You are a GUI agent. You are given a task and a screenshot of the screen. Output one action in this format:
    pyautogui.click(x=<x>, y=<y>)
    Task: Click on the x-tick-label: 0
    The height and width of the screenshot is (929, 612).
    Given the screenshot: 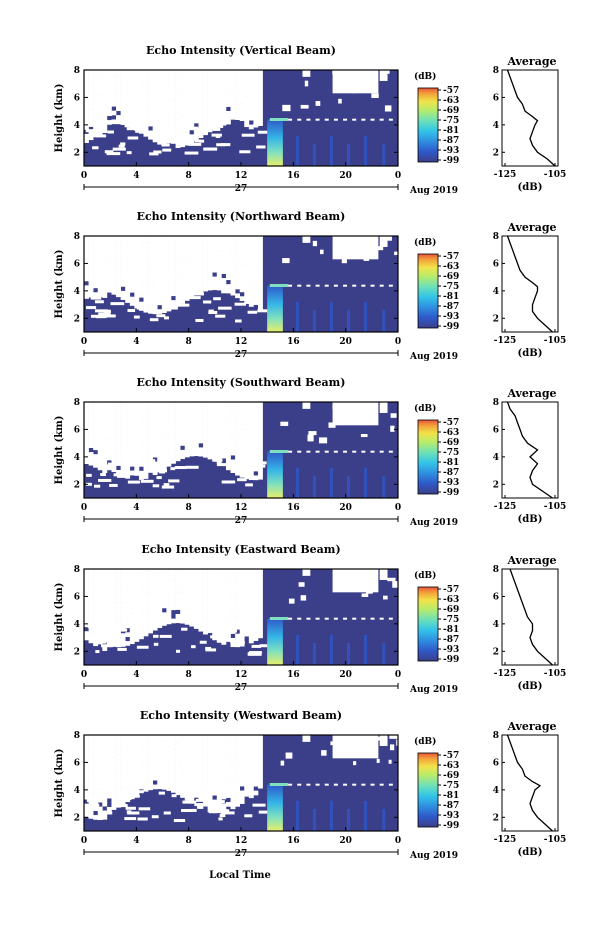 What is the action you would take?
    pyautogui.click(x=84, y=176)
    